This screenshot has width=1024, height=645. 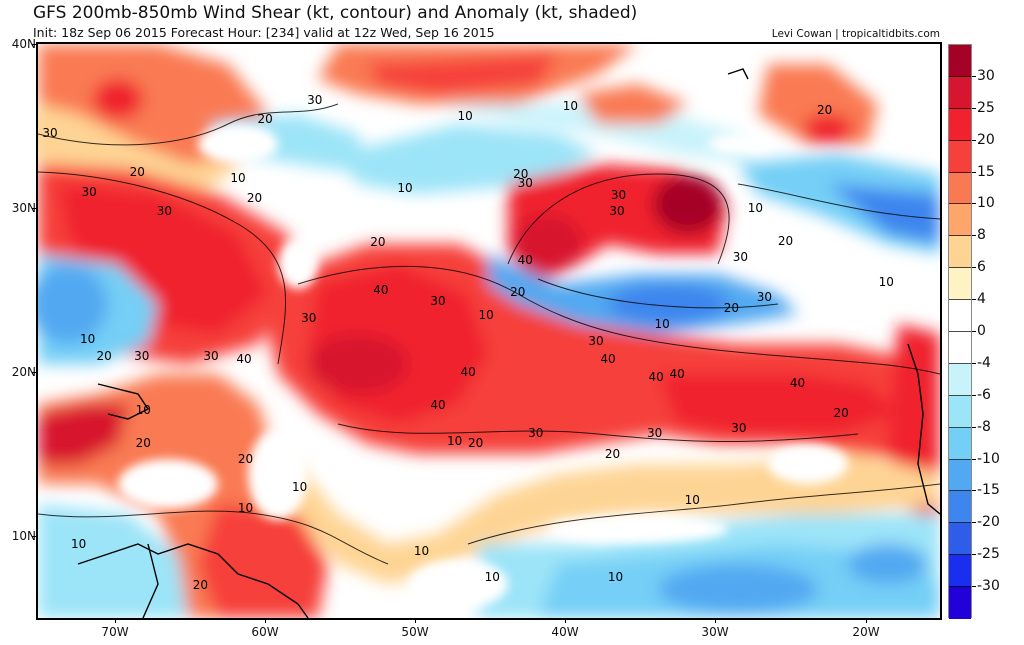 I want to click on credit-text: Levi Cowan | tropicaltidbits.com, so click(x=855, y=34).